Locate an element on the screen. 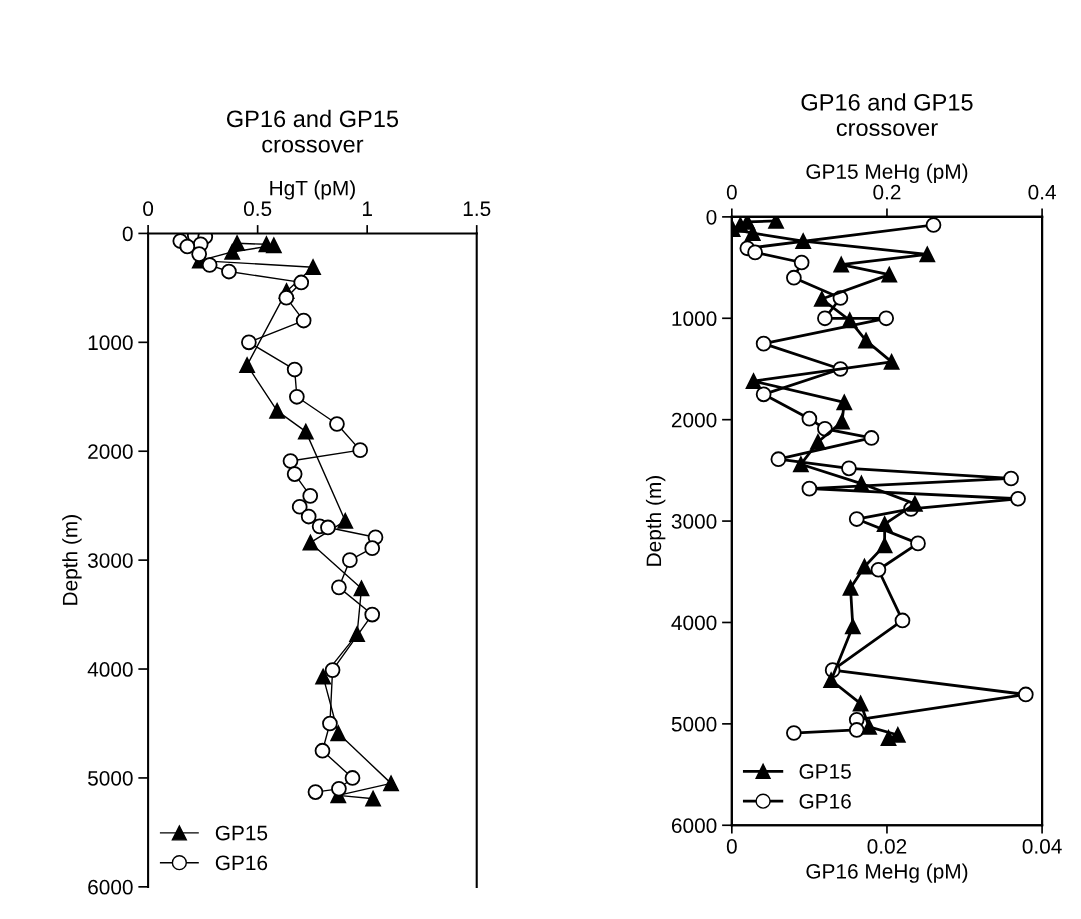 This screenshot has height=919, width=1081. x2-axis-title: GP15 MeHg (pM) is located at coordinates (887, 173).